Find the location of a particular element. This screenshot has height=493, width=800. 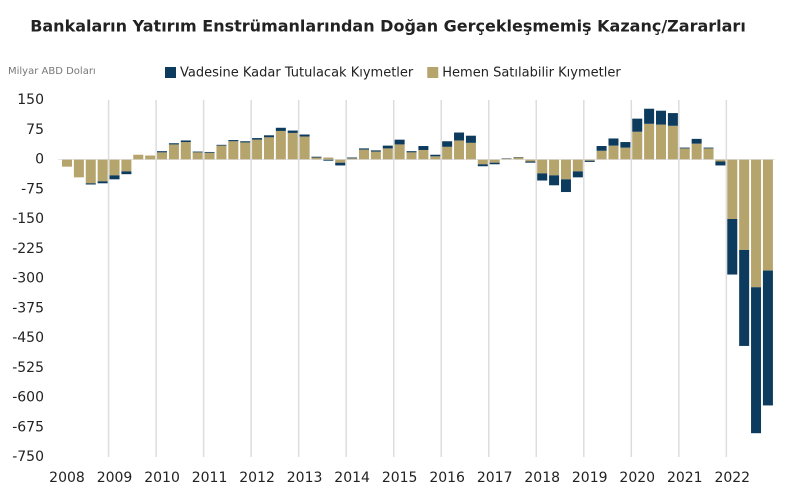

y-tick-label: -600 is located at coordinates (28, 398).